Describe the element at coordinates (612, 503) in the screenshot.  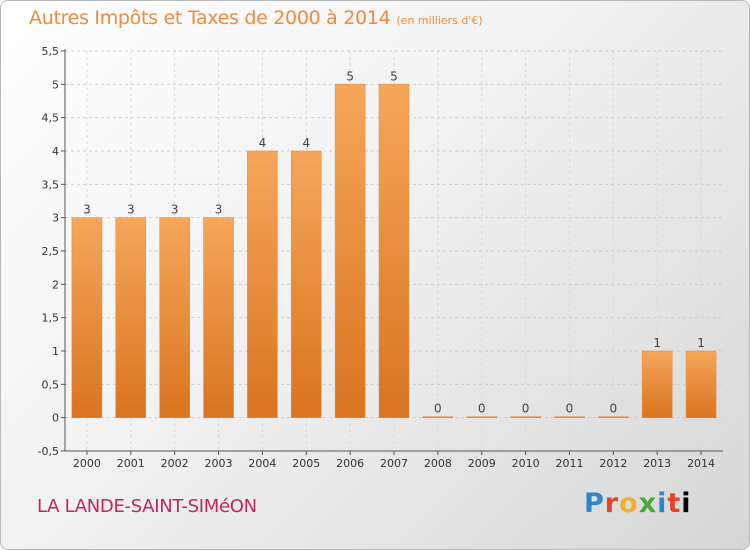
I see `logo-letter: r` at that location.